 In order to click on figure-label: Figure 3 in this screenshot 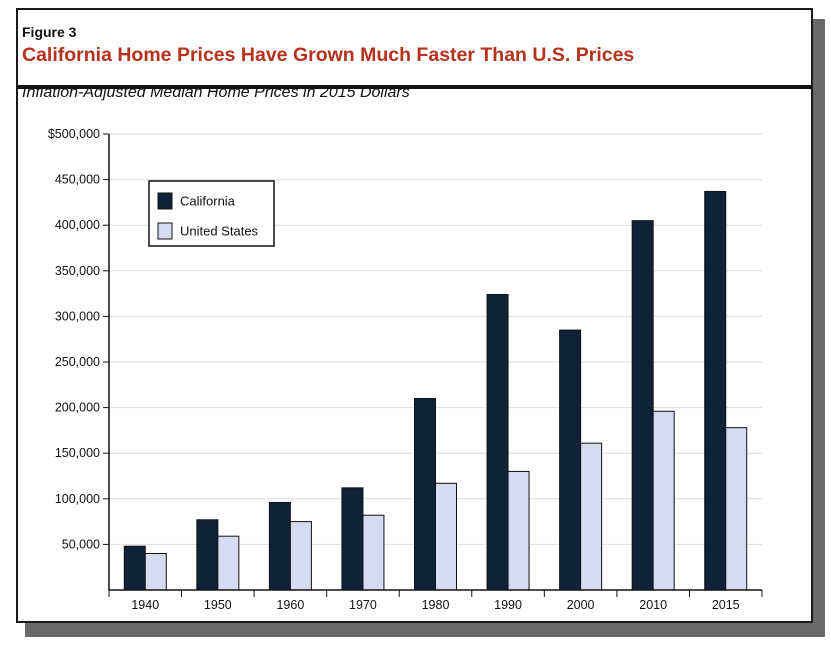, I will do `click(49, 32)`.